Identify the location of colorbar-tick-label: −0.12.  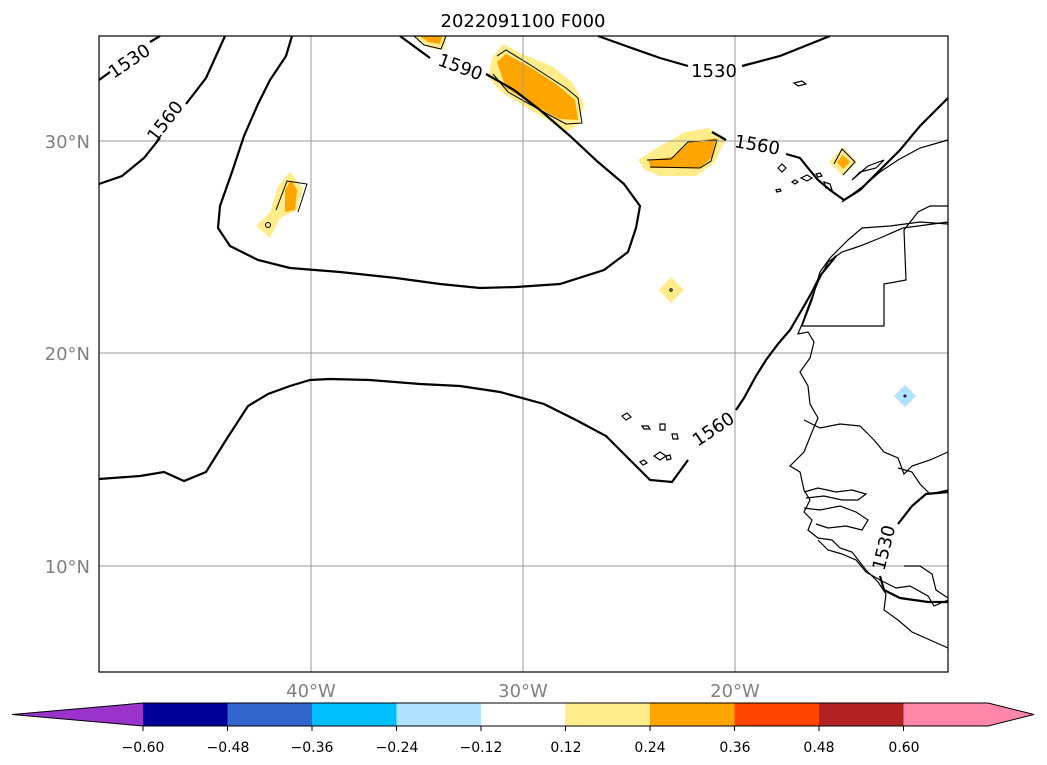
(481, 748).